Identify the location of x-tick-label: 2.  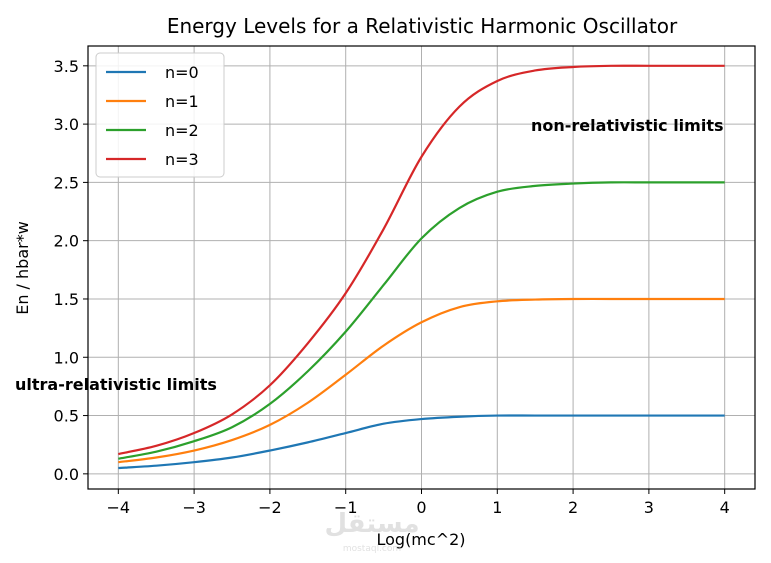
(573, 507).